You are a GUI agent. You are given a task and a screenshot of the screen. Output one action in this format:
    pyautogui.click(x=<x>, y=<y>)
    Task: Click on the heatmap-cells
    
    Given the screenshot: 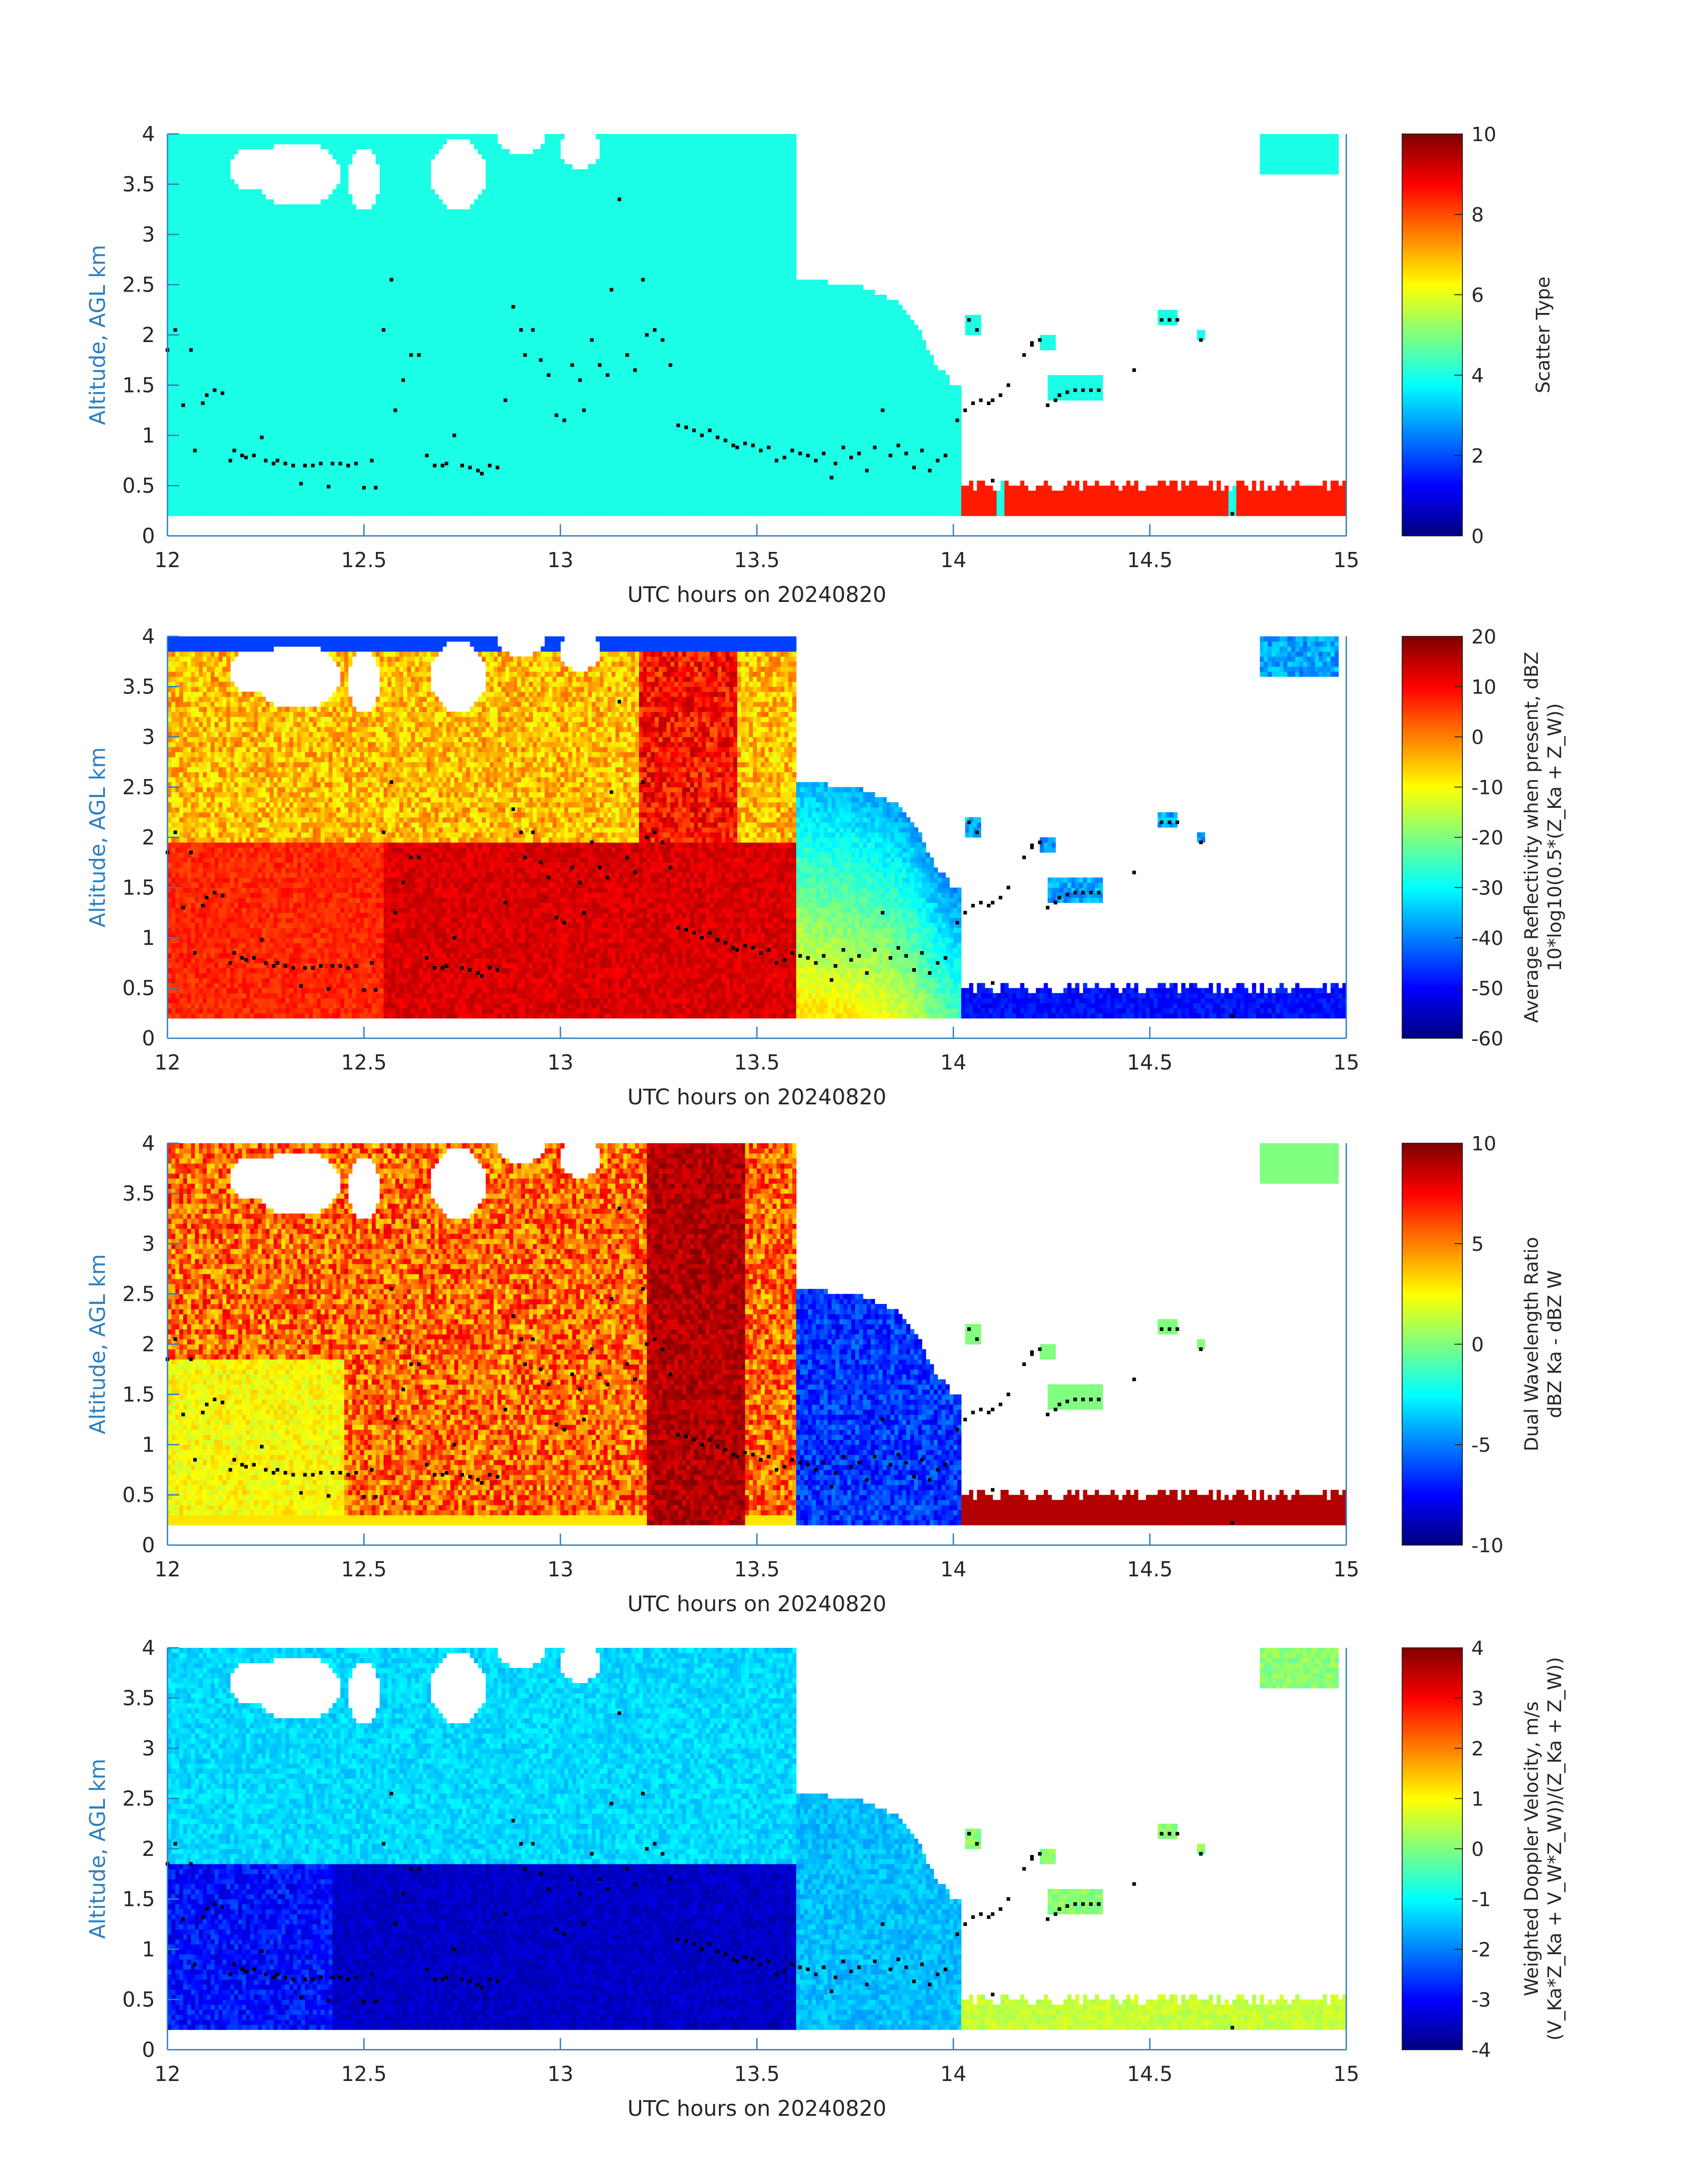 What is the action you would take?
    pyautogui.click(x=757, y=325)
    